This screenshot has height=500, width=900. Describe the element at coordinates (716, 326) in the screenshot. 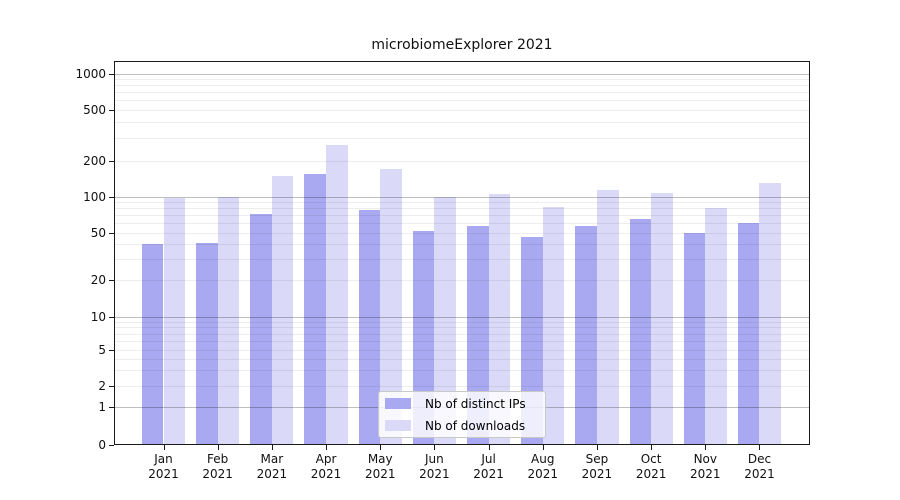

I see `bar-downloads-nov` at that location.